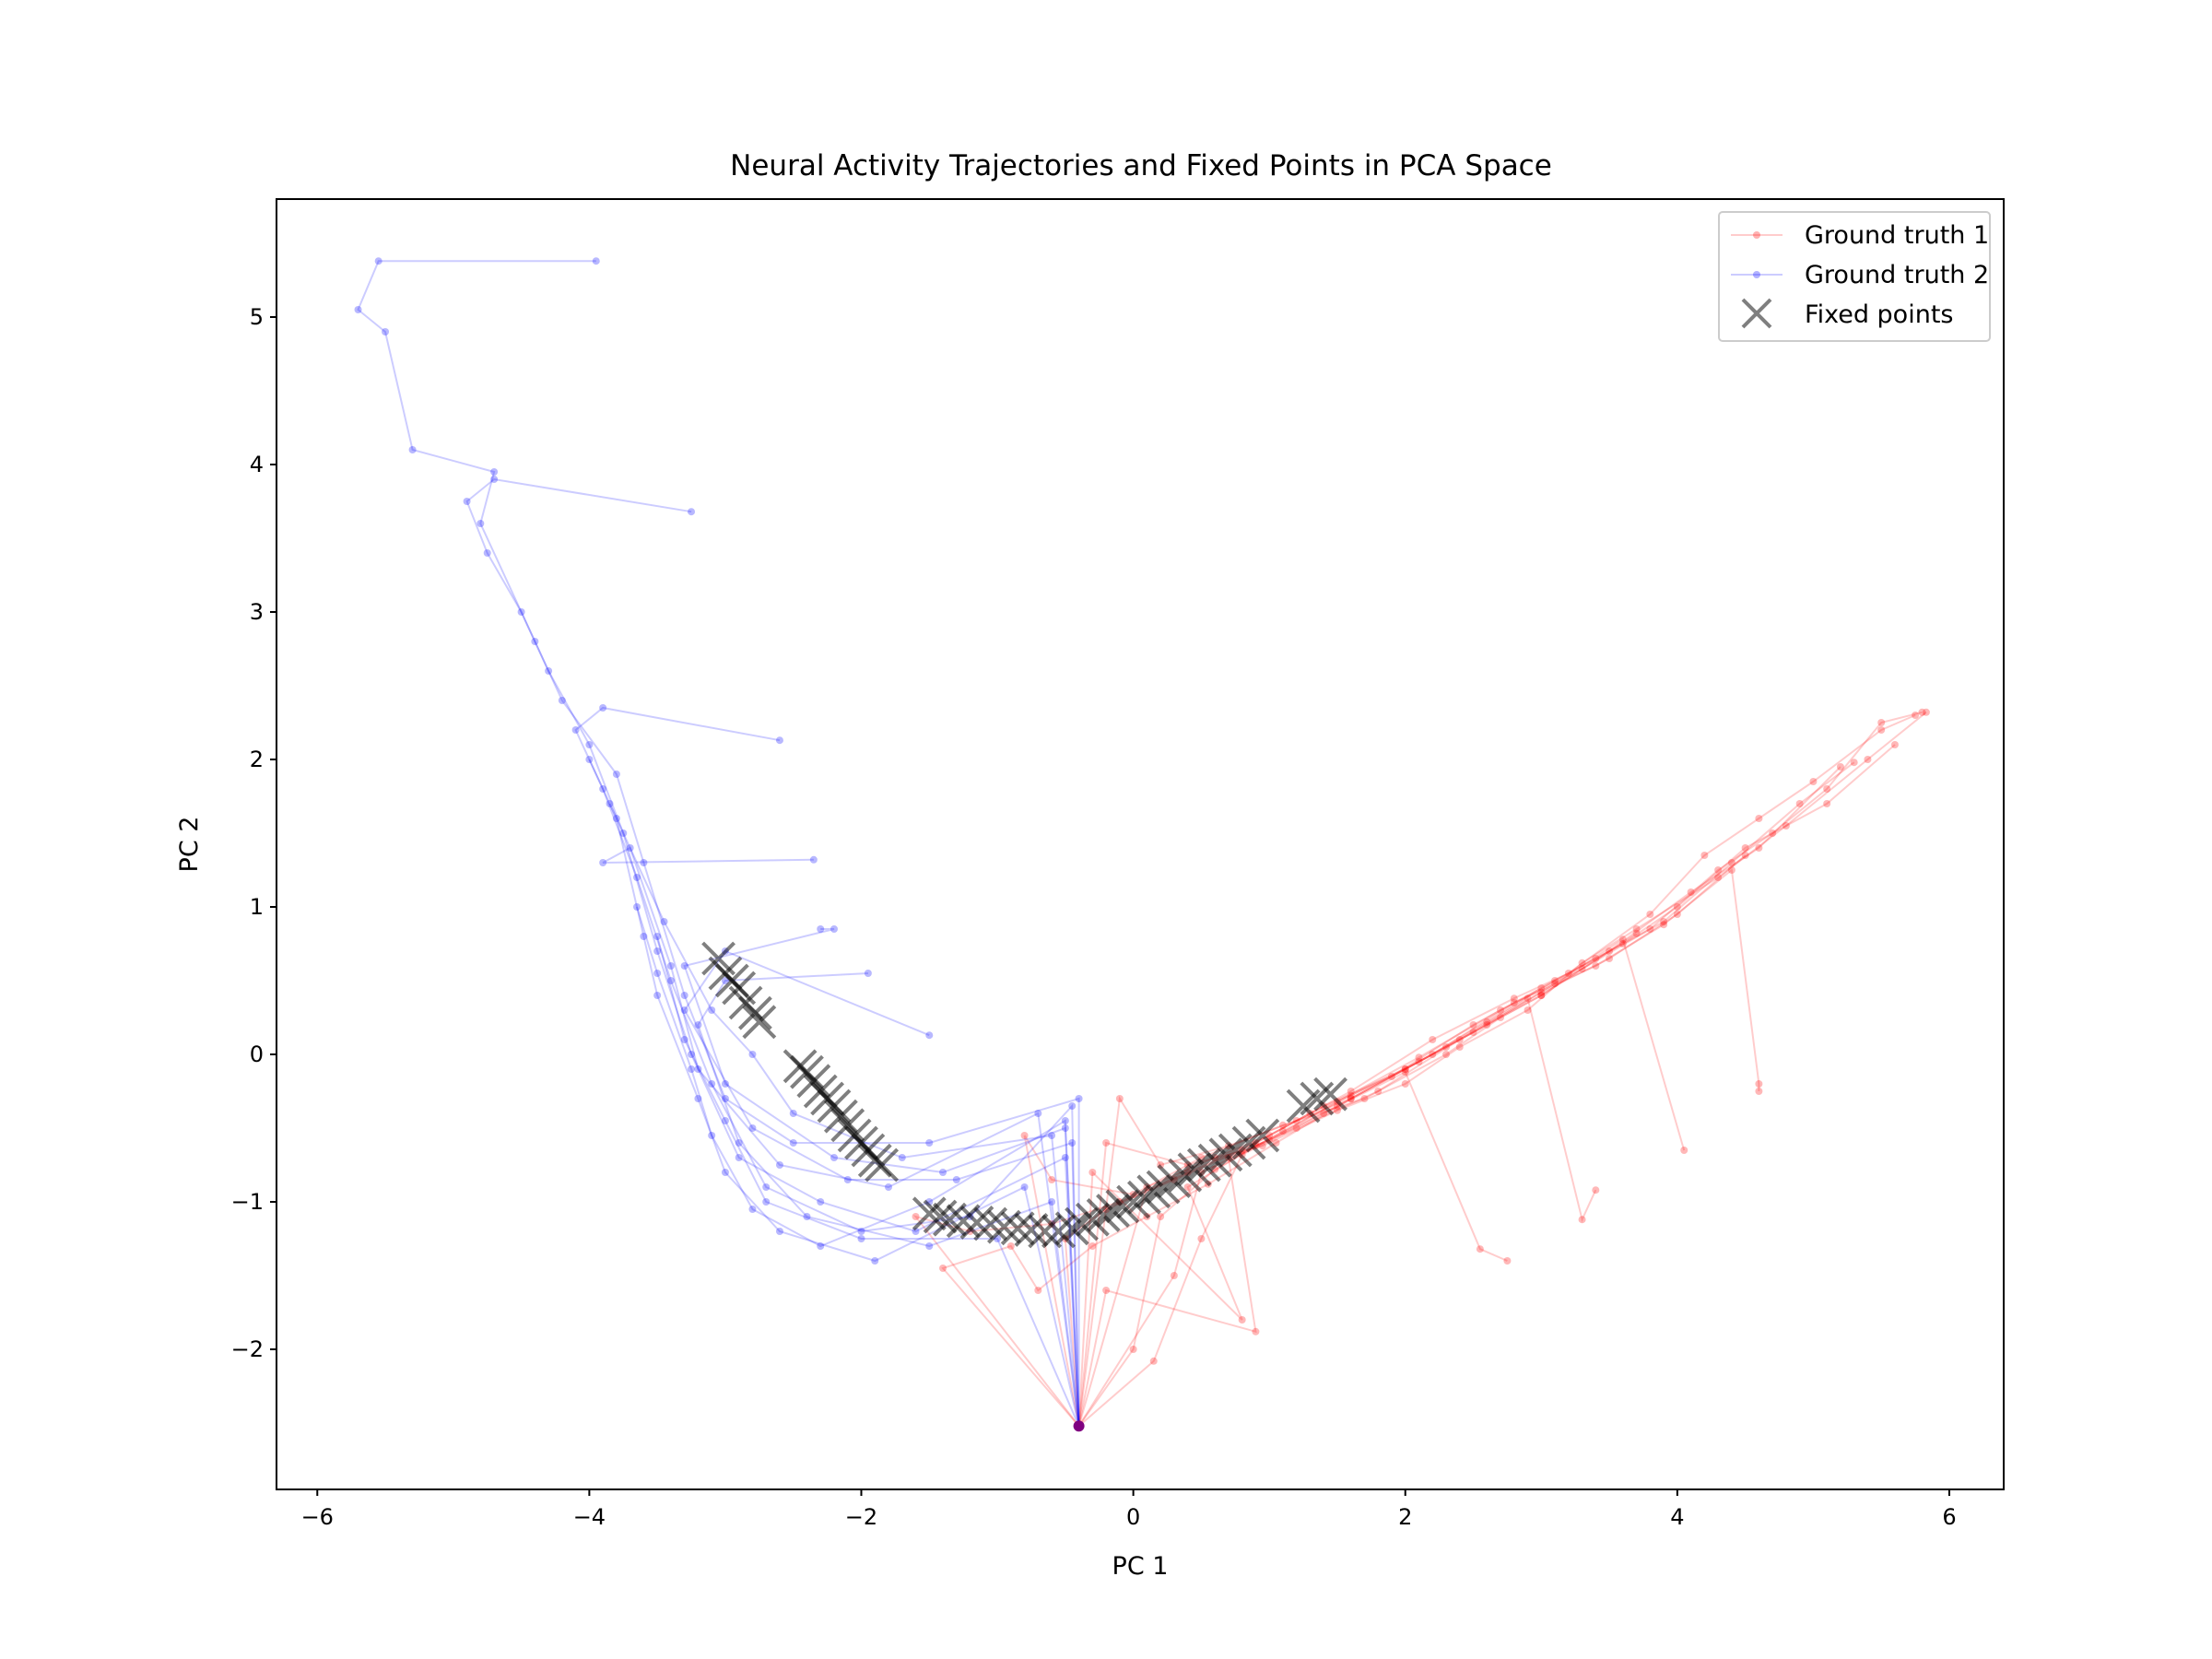 The image size is (2212, 1659). I want to click on origin-point, so click(1079, 1426).